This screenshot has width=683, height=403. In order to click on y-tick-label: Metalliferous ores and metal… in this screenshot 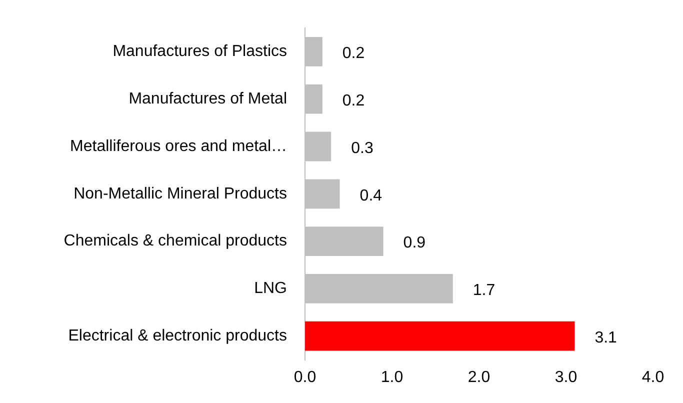, I will do `click(178, 146)`.